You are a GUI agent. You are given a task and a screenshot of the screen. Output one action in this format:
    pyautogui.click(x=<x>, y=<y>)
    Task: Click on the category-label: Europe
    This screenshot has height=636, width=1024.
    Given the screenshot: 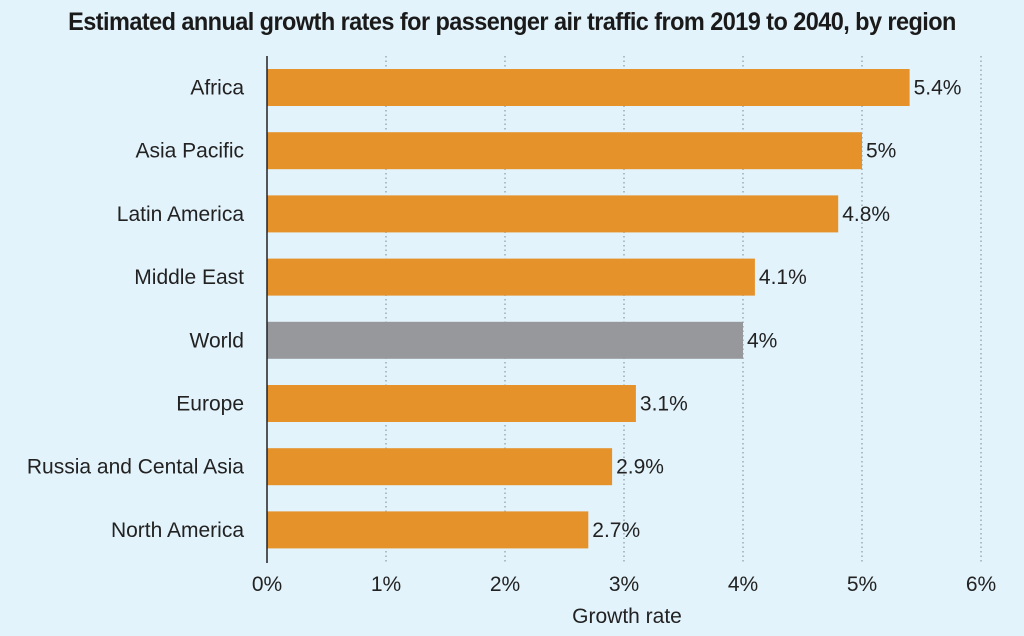 What is the action you would take?
    pyautogui.click(x=210, y=404)
    